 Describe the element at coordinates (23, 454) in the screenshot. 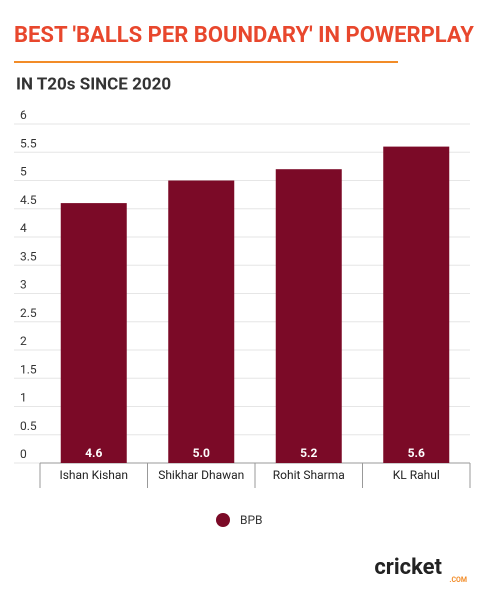

I see `y-tick-label: 0` at that location.